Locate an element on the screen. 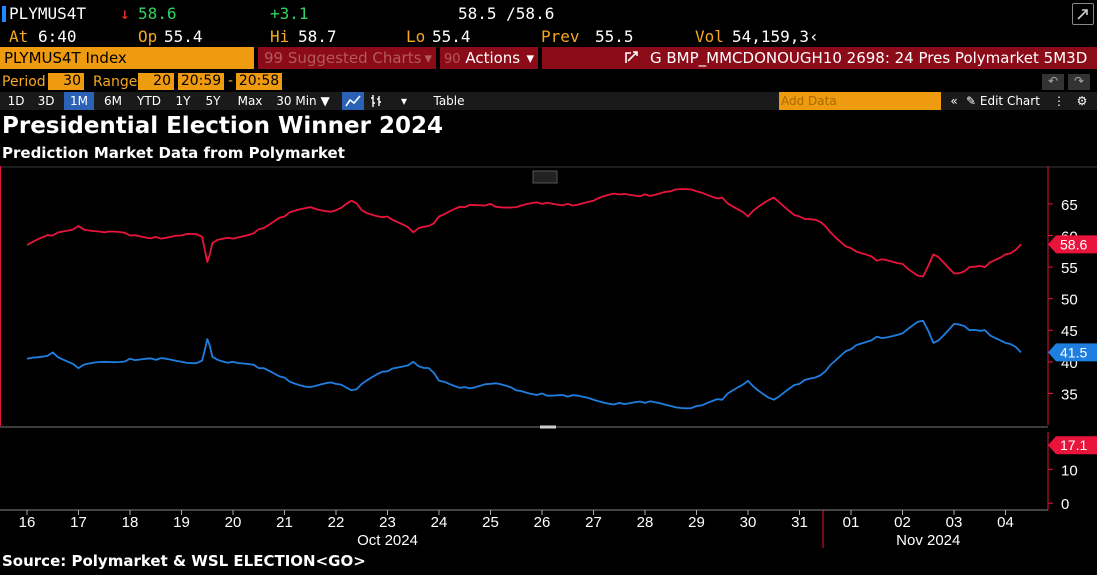  red-last-tag is located at coordinates (1072, 244).